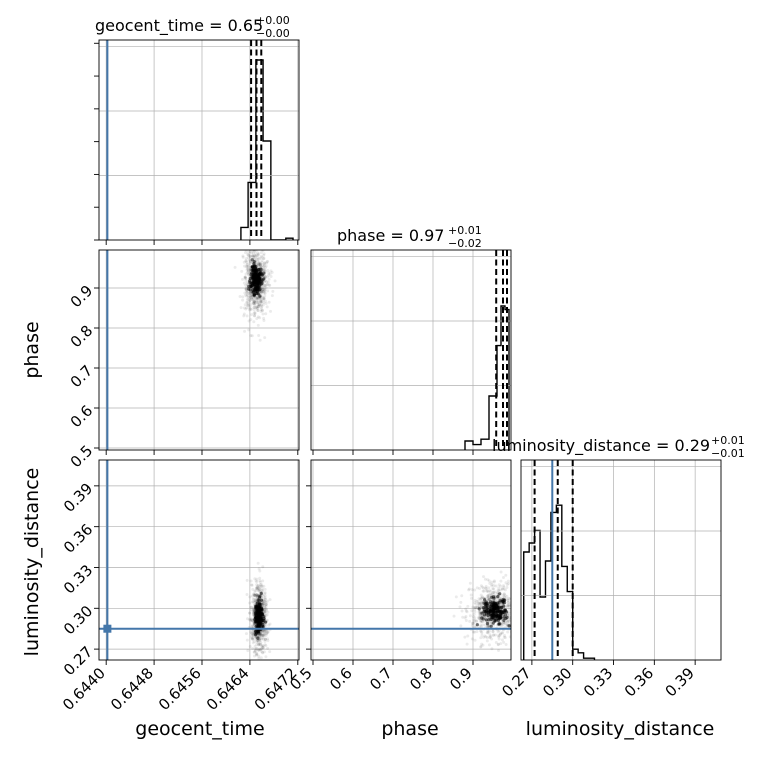 The width and height of the screenshot is (760, 760). I want to click on y-axis-label-luminosity-distance: luminosity_distance, so click(32, 562).